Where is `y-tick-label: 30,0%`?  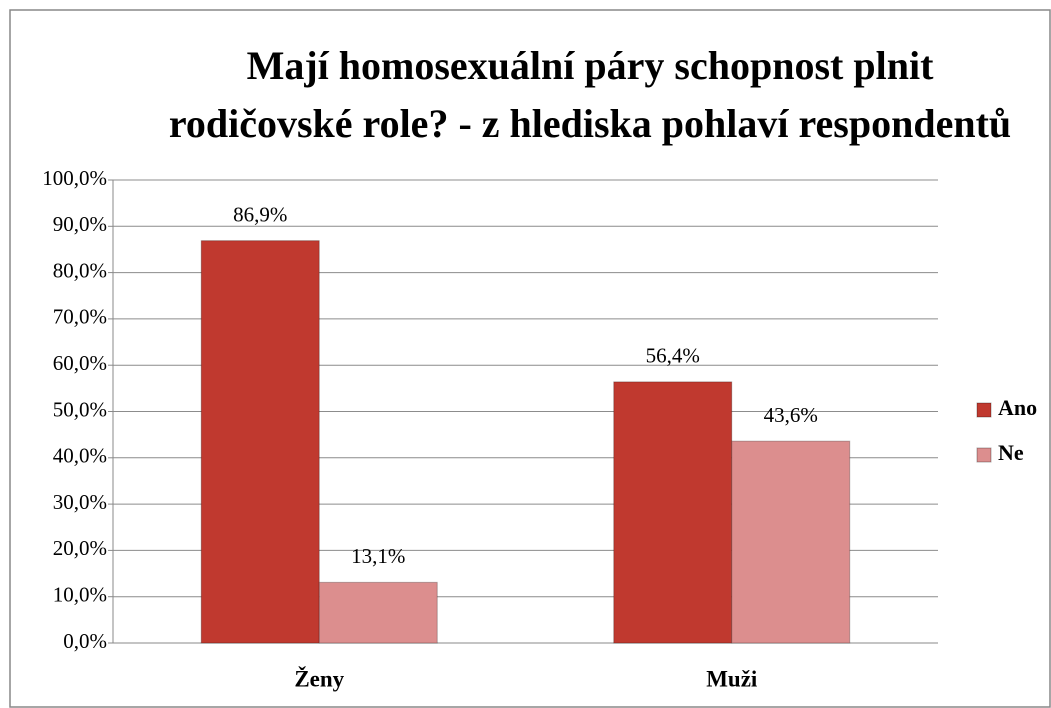 y-tick-label: 30,0% is located at coordinates (80, 502).